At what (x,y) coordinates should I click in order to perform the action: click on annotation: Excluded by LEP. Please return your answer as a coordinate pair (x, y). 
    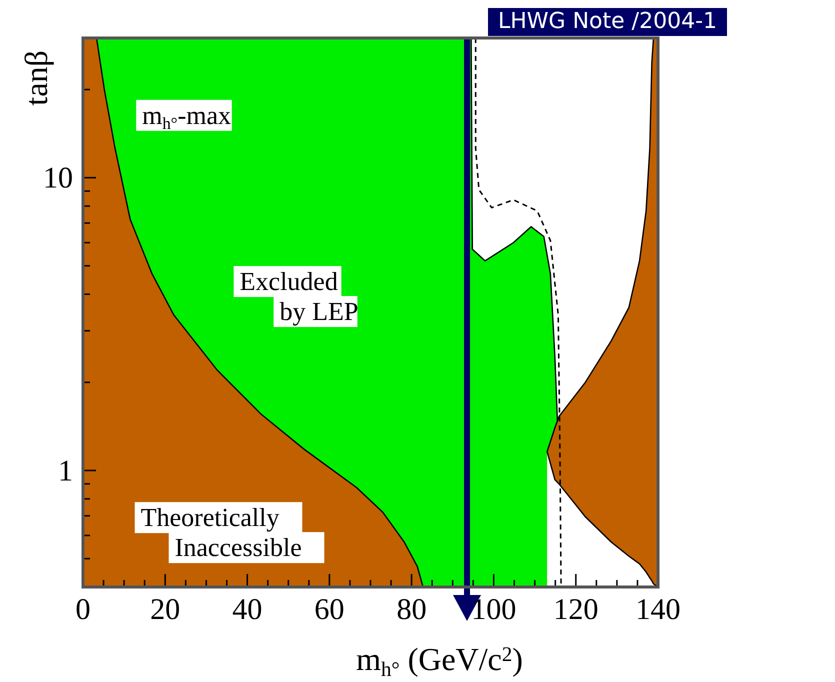
    Looking at the image, I should click on (299, 296).